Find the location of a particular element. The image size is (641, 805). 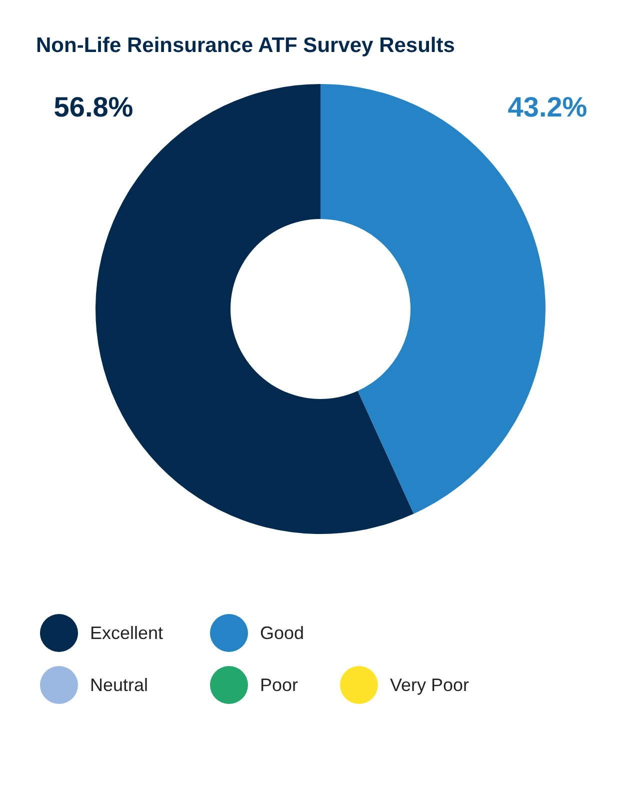

legend-label: Excellent is located at coordinates (127, 633).